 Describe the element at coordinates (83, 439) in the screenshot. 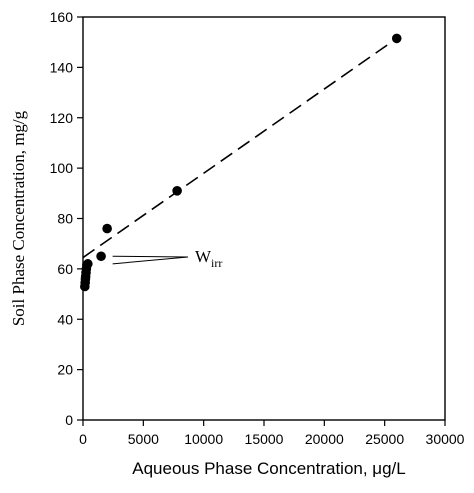

I see `x-tick-label: 0` at that location.